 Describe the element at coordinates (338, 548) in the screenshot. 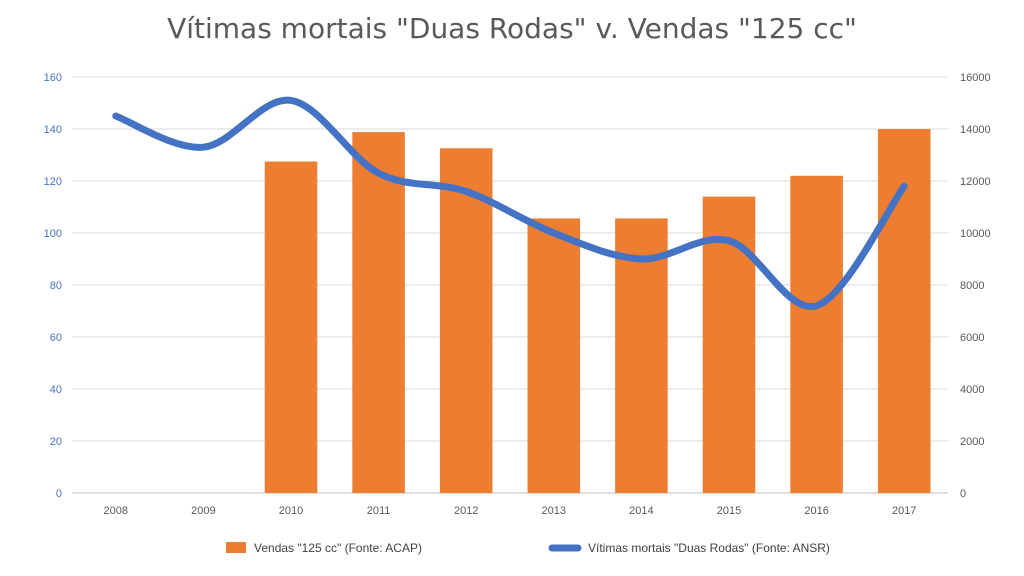

I see `legend-label-bar: Vendas "125 cc" (Fonte: ACAP)` at that location.